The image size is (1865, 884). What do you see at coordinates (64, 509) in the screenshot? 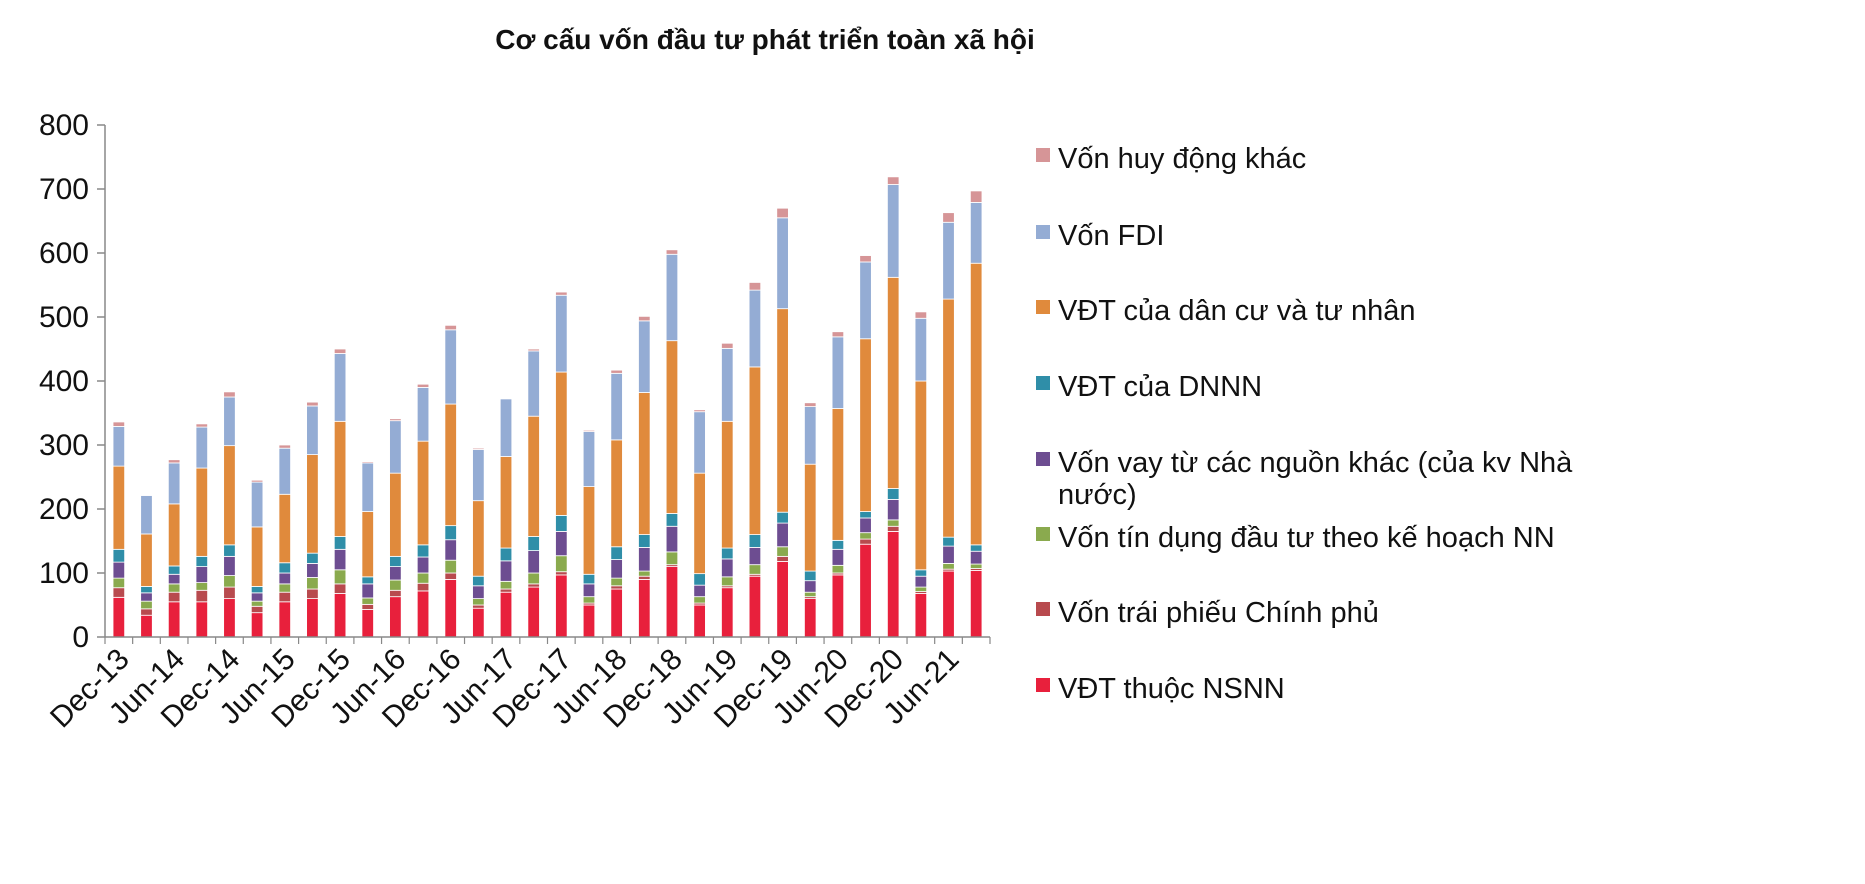
I see `y-tick-label: 200` at bounding box center [64, 509].